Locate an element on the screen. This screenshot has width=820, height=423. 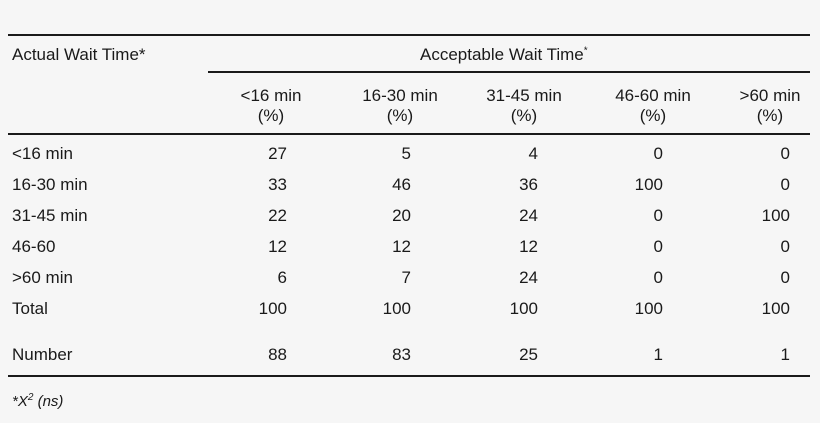
row-2-cell-3: 36 is located at coordinates (528, 184).